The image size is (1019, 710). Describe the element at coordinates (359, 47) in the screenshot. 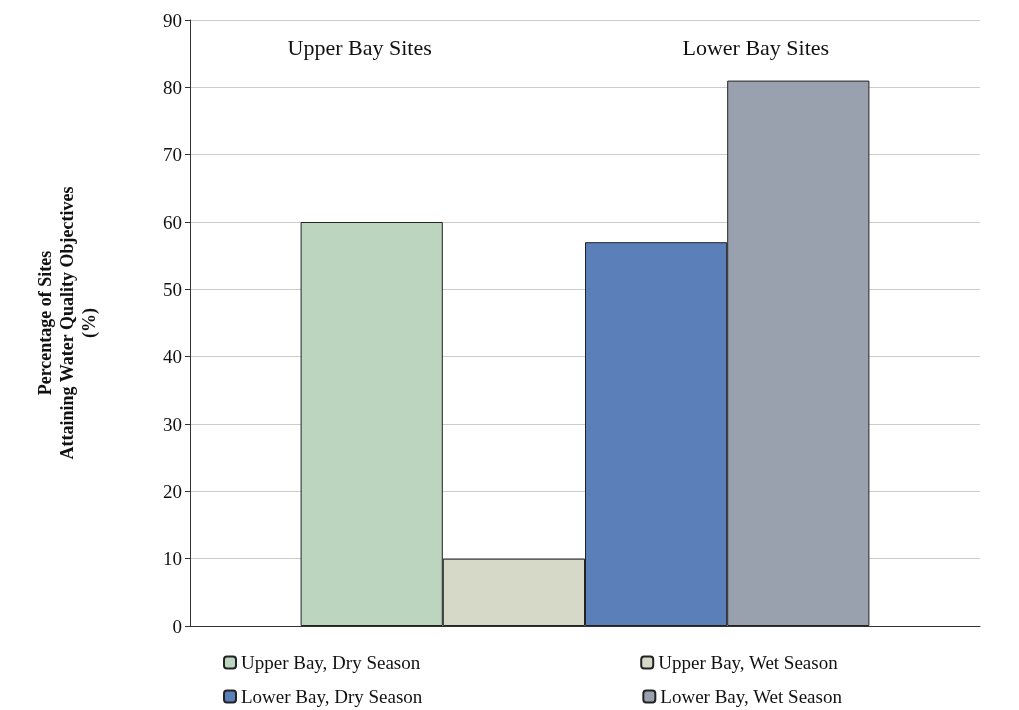

I see `annotation: Upper Bay Sites` at that location.